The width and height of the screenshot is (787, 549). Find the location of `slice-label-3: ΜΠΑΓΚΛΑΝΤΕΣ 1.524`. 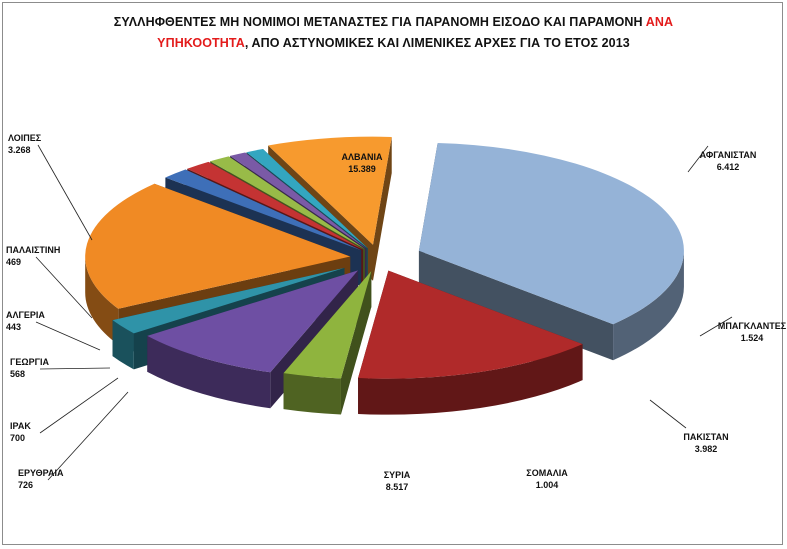

slice-label-3: ΜΠΑΓΚΛΑΝΤΕΣ 1.524 is located at coordinates (743, 329).